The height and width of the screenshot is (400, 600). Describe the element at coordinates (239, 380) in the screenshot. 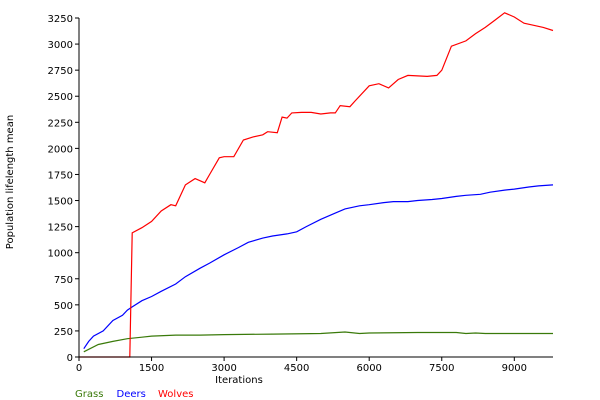

I see `x-axis-title: Iterations` at that location.